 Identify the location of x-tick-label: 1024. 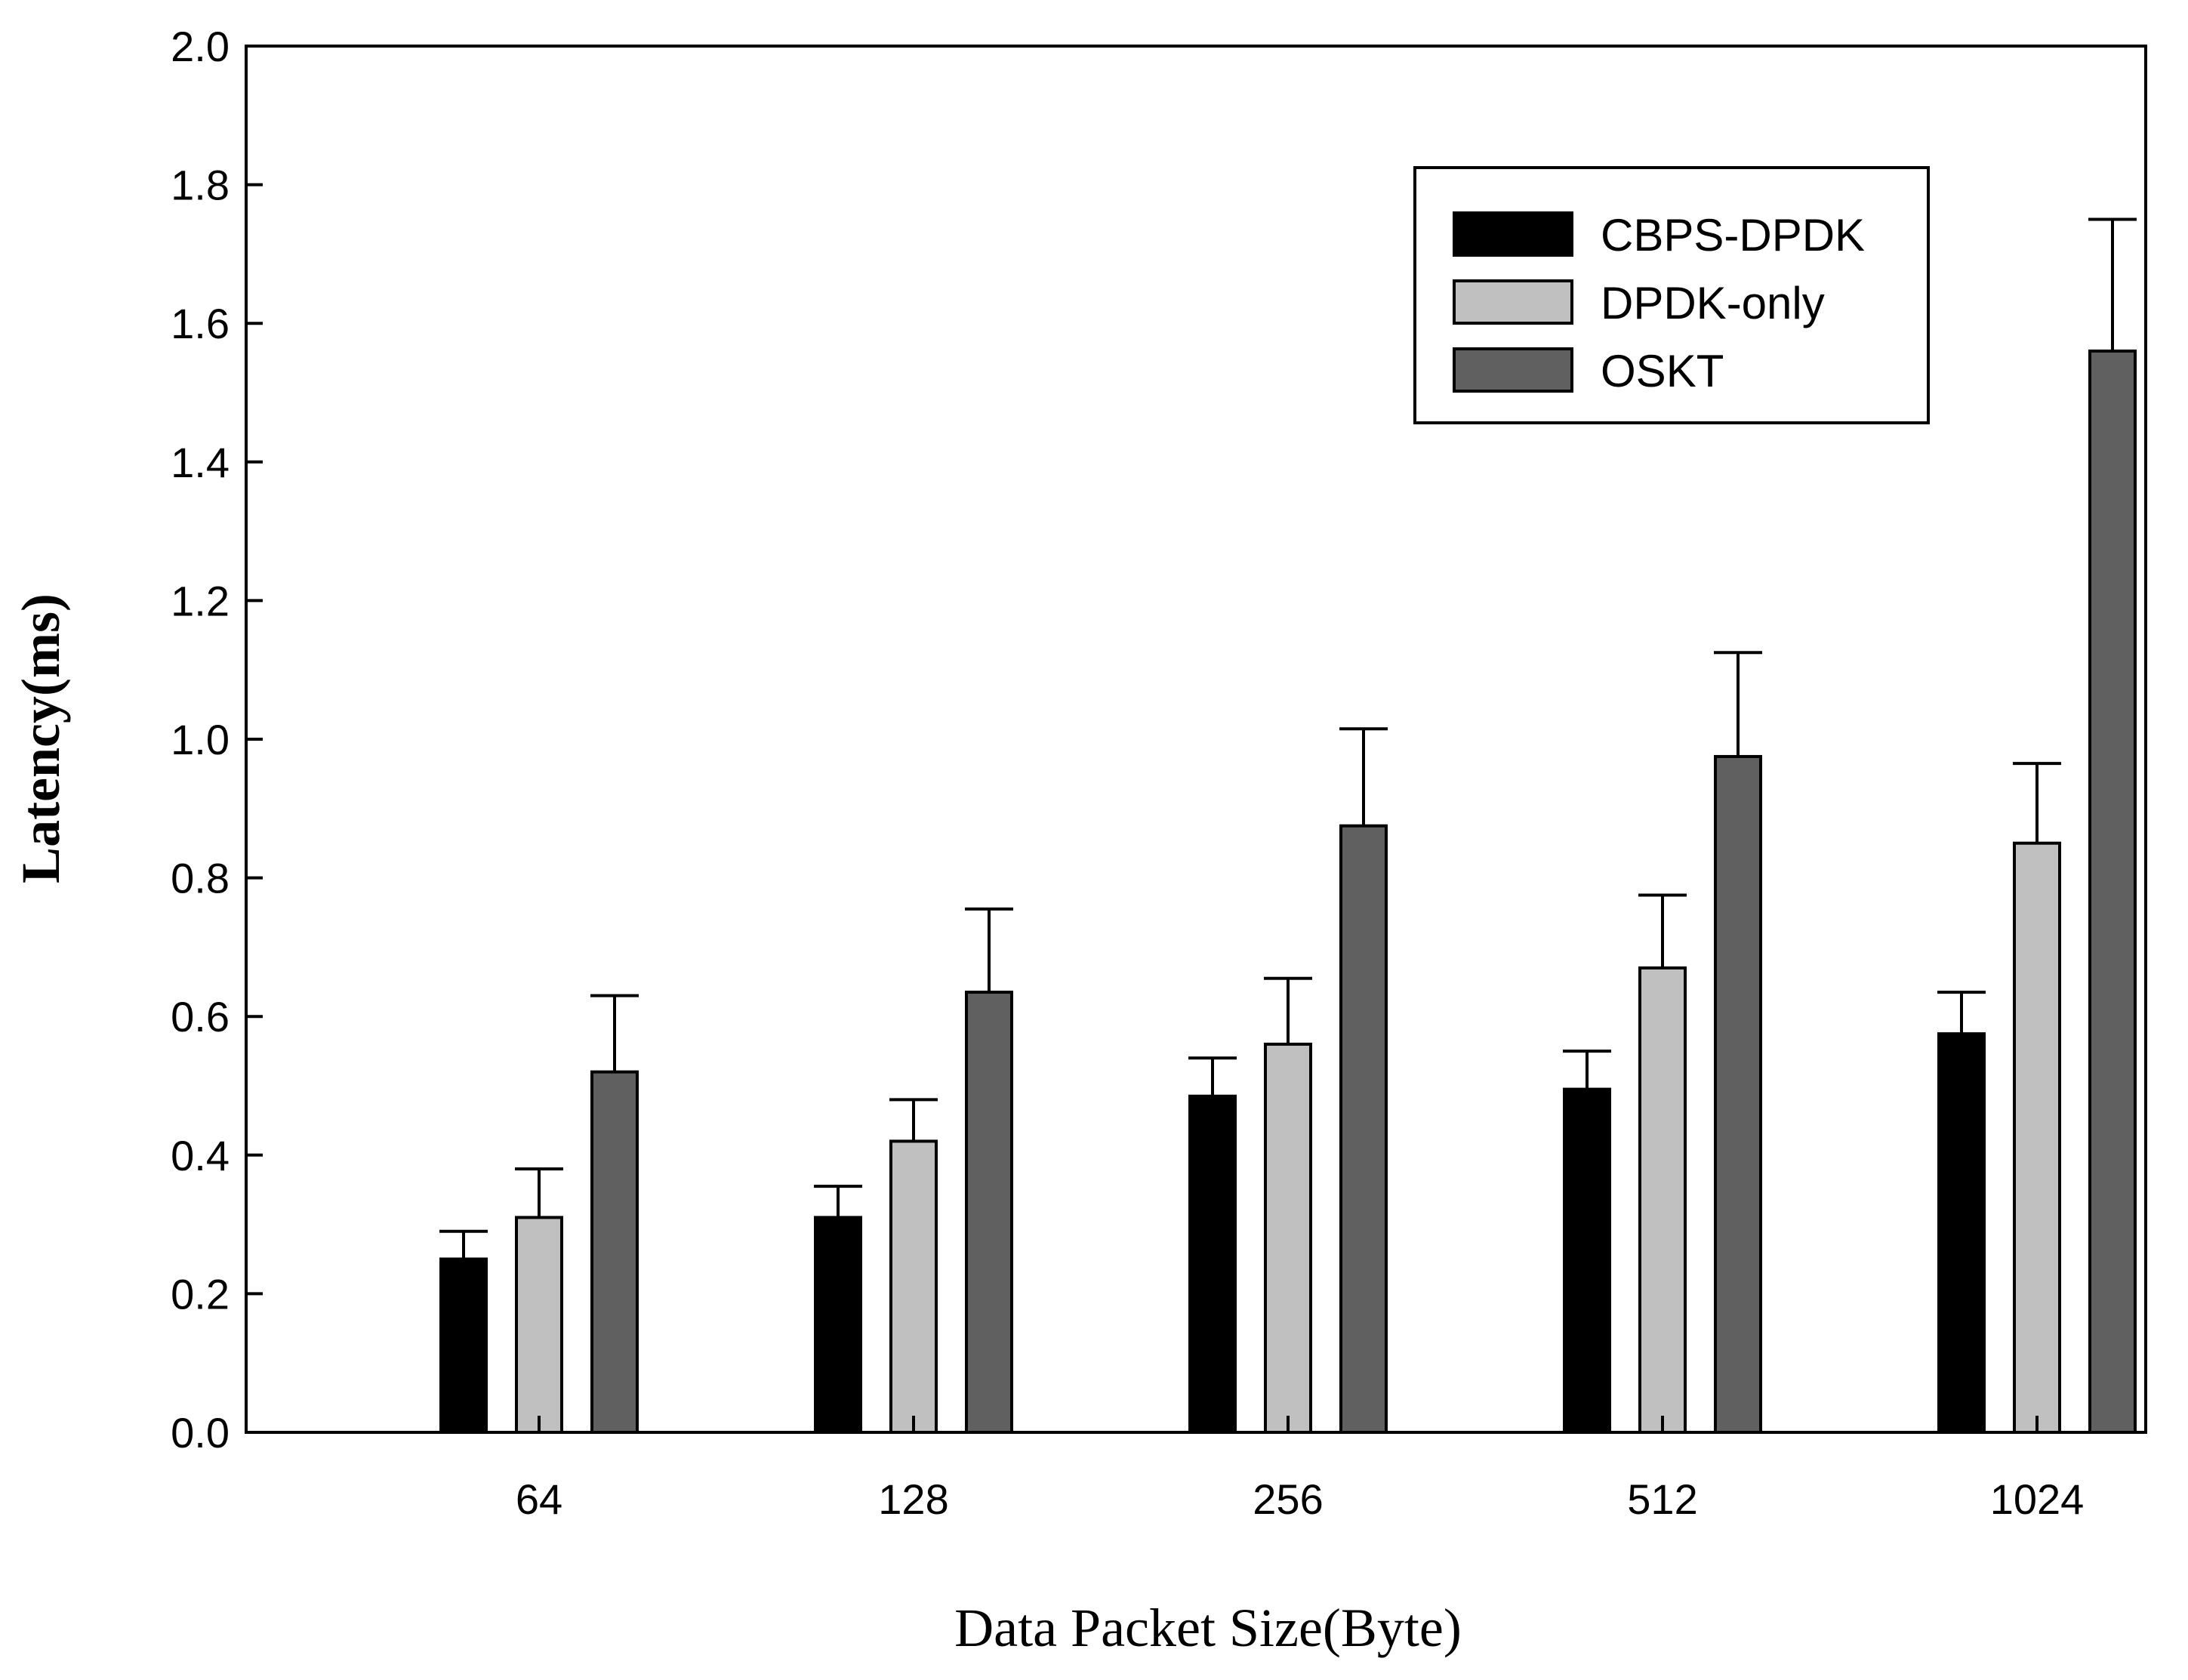
(2037, 1499).